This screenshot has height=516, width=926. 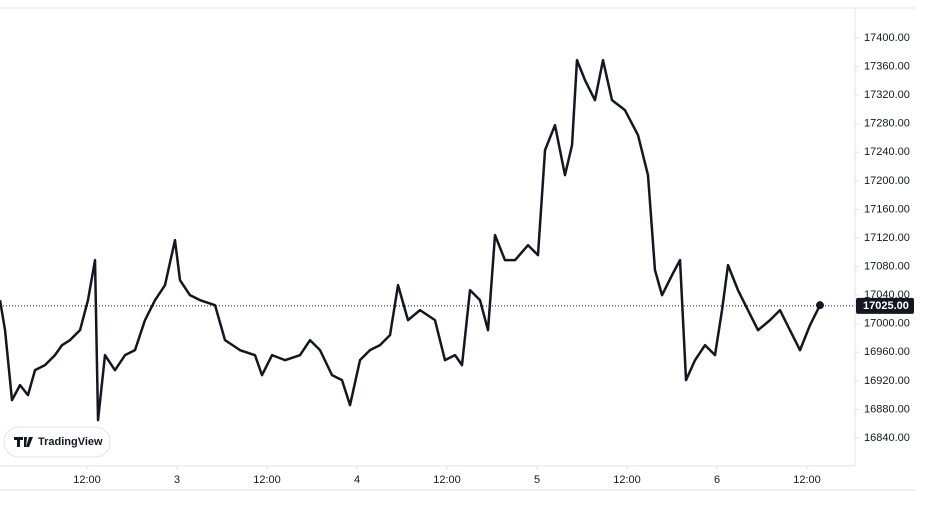 What do you see at coordinates (887, 381) in the screenshot?
I see `y-tick-label: 16920.00` at bounding box center [887, 381].